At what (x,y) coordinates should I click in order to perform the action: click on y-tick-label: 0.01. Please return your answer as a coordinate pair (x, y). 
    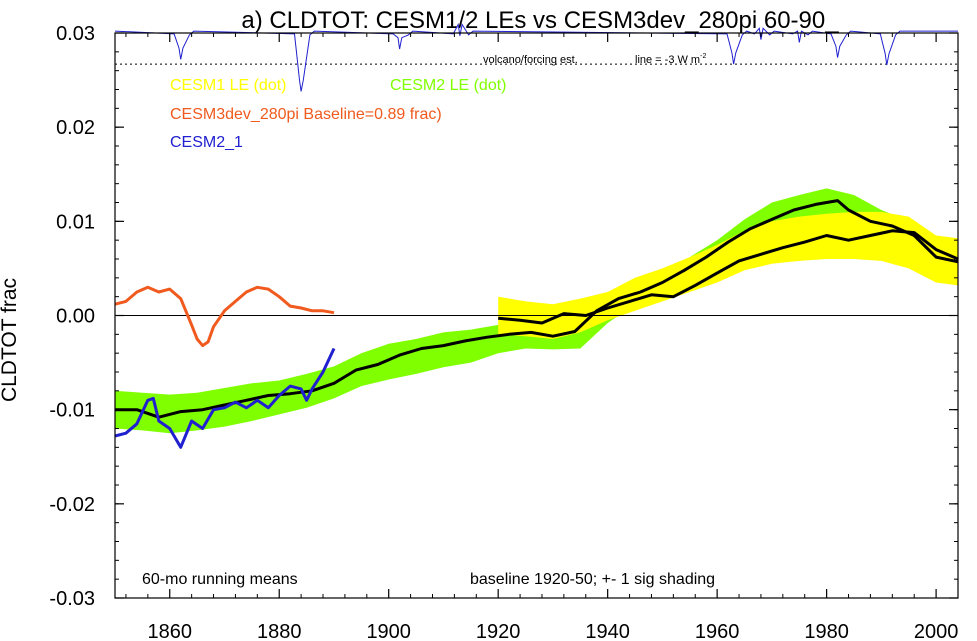
    Looking at the image, I should click on (75, 222).